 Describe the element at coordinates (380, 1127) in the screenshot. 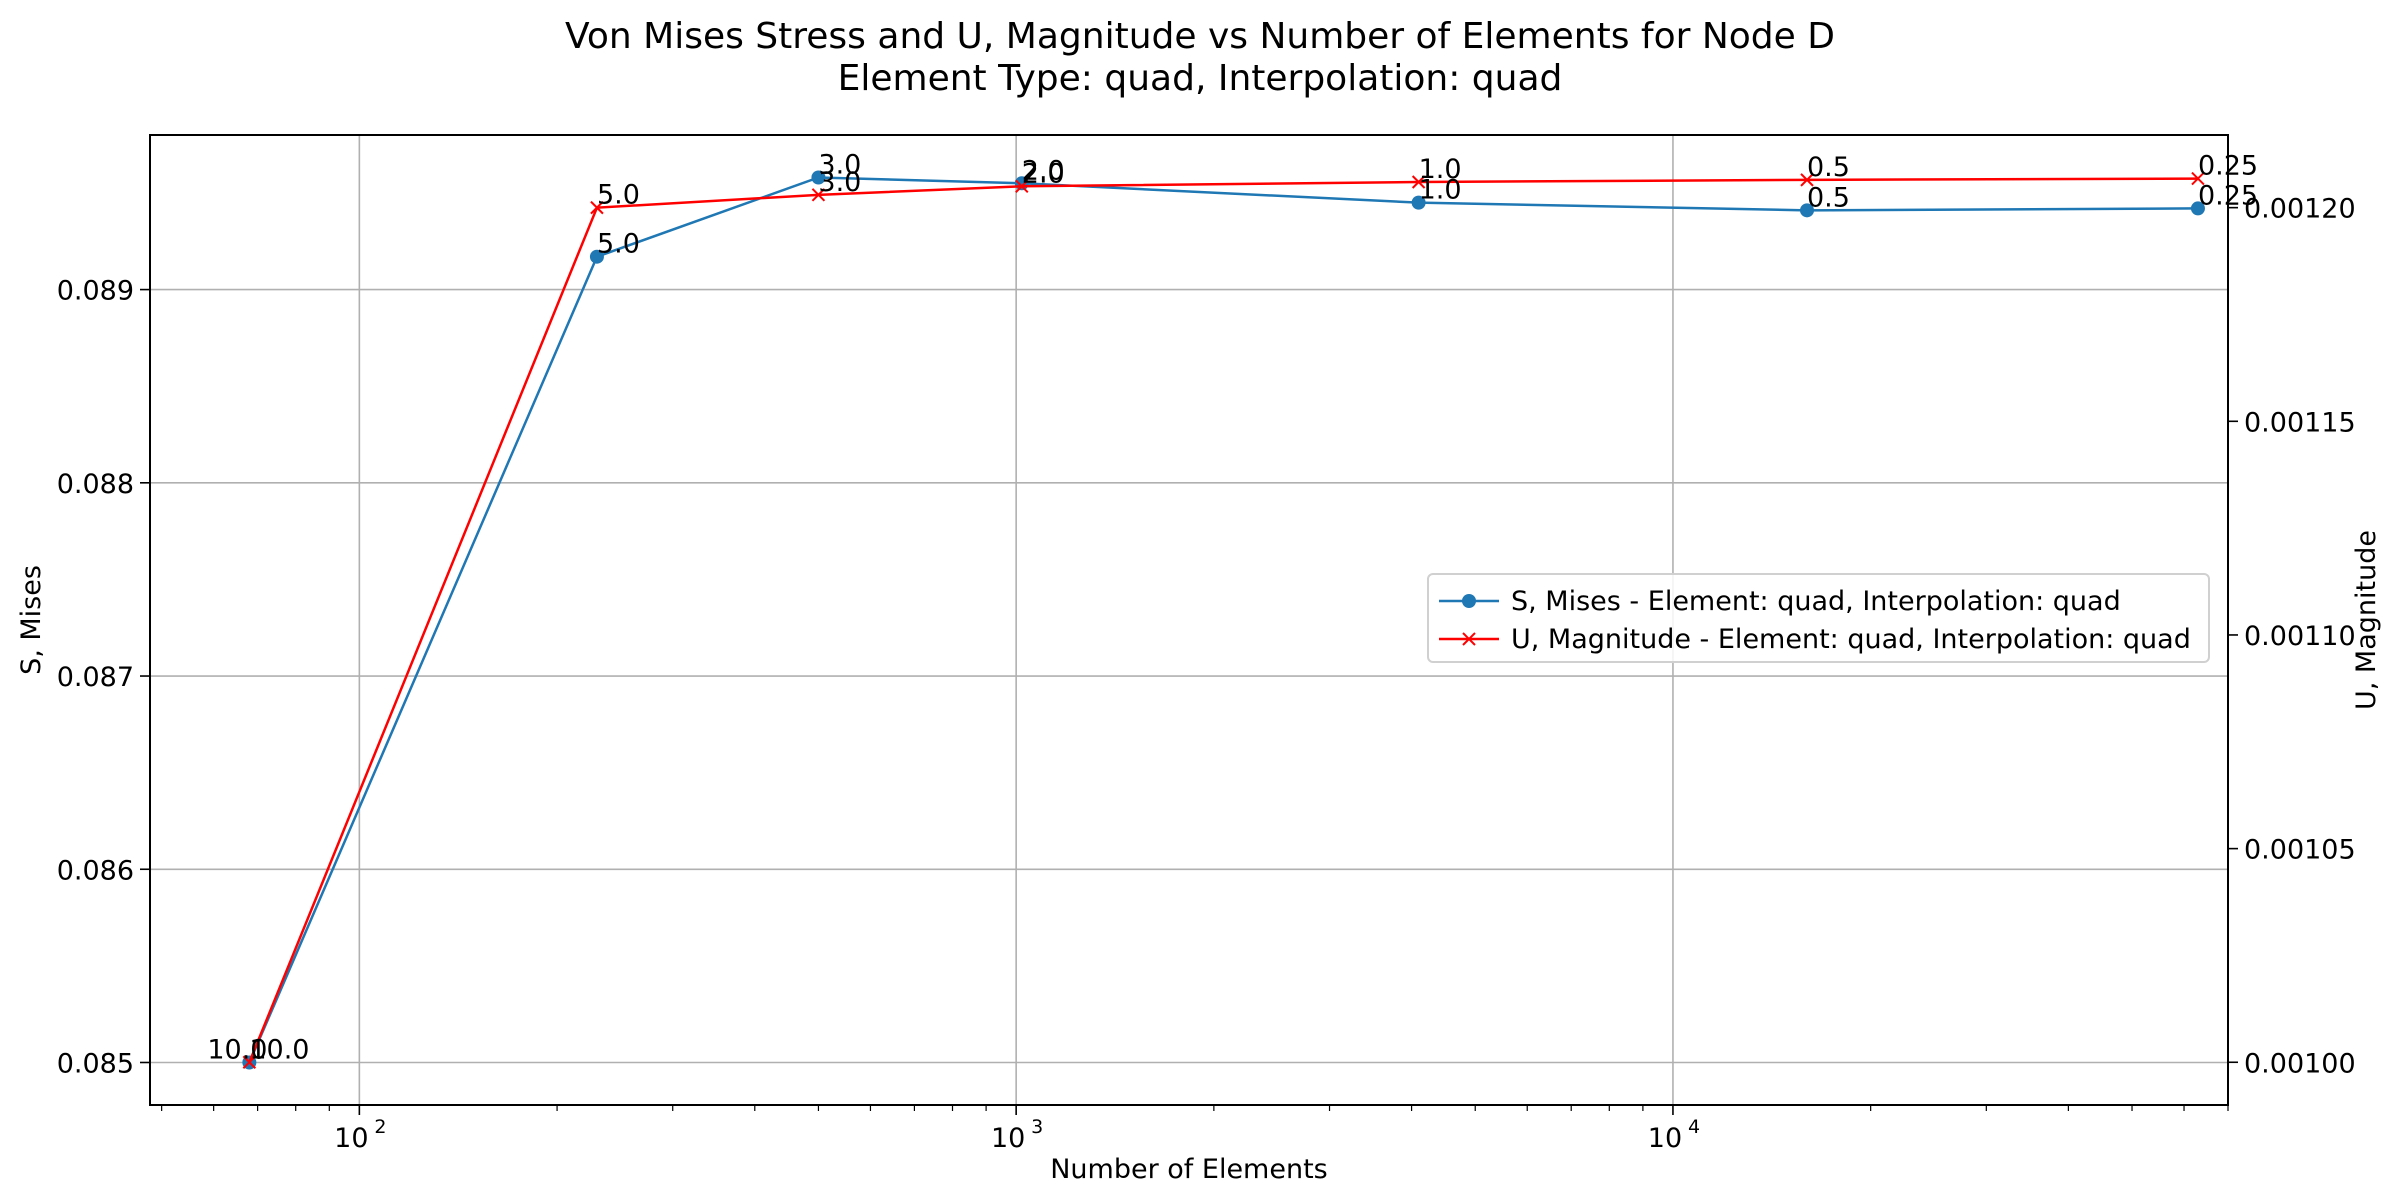

I see `x-tick-label-exponent: 2` at that location.